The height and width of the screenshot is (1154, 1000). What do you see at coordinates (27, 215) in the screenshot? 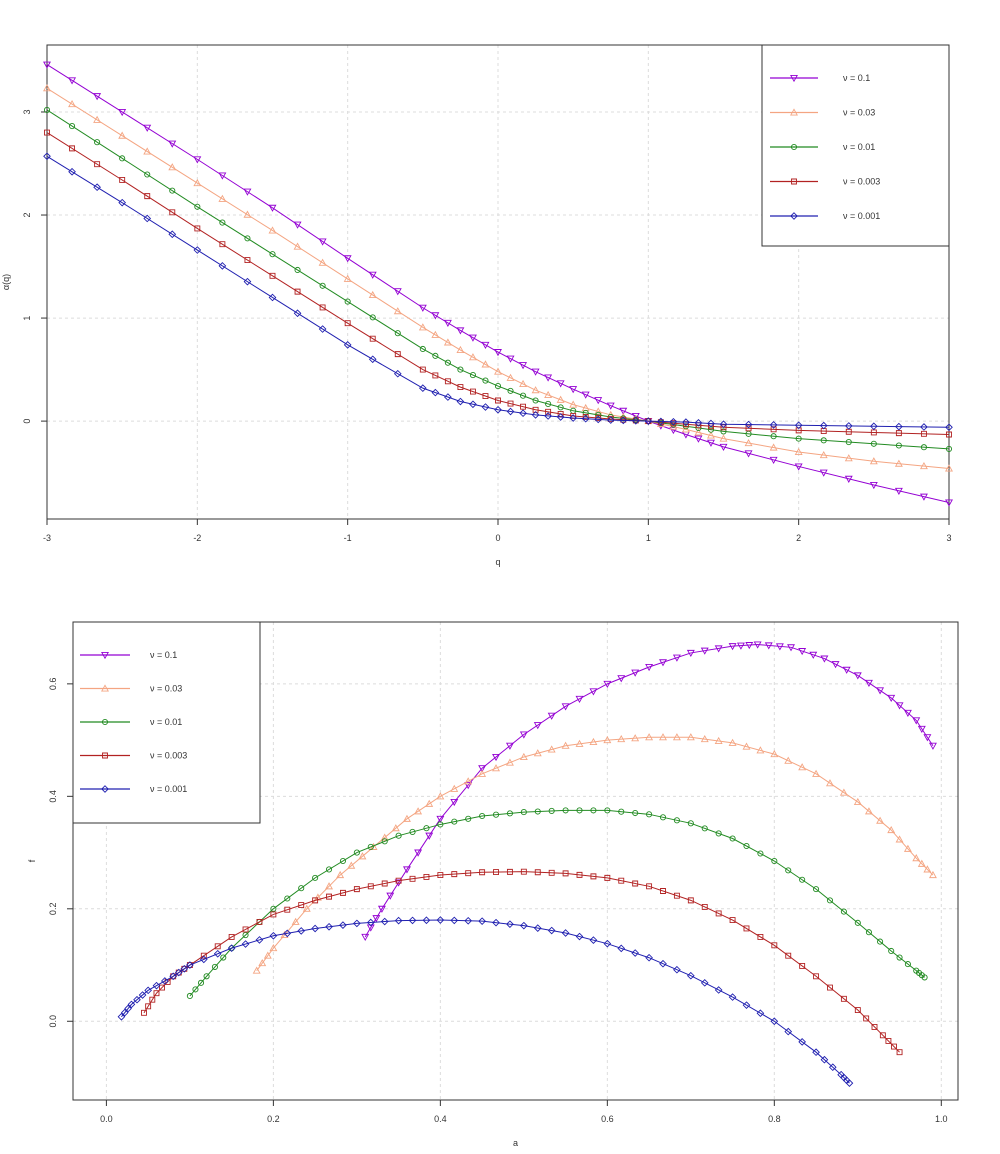
I see `y-tick-label: 2` at bounding box center [27, 215].